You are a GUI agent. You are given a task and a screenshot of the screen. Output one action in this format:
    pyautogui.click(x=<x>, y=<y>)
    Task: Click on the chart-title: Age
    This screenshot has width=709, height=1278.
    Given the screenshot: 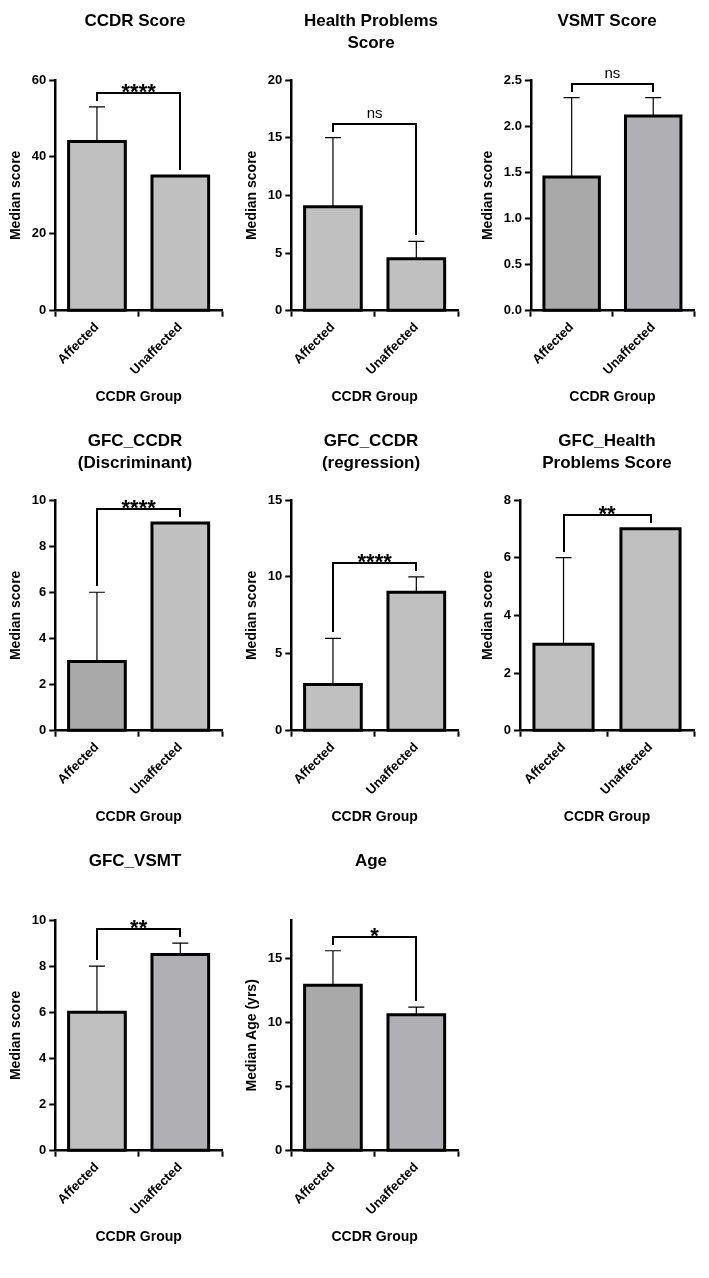 What is the action you would take?
    pyautogui.click(x=371, y=861)
    